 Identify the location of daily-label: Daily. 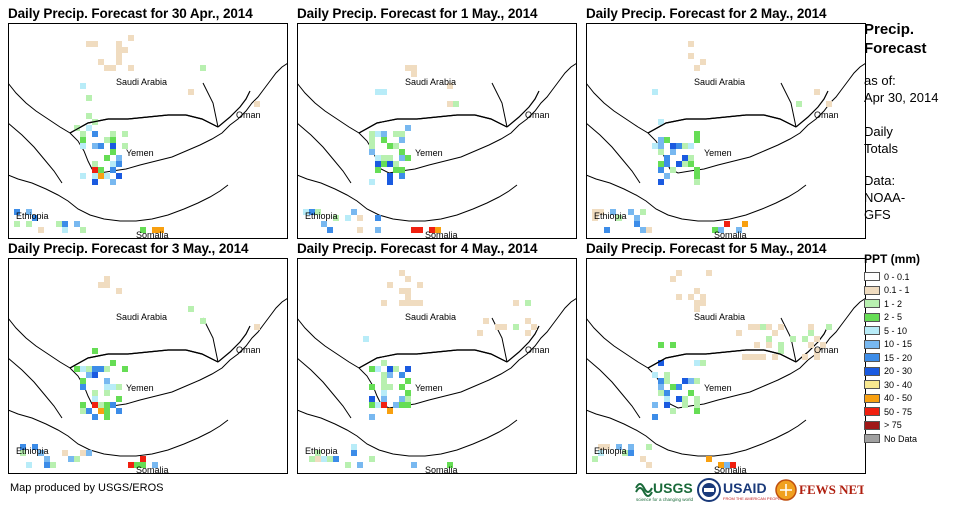
(878, 131).